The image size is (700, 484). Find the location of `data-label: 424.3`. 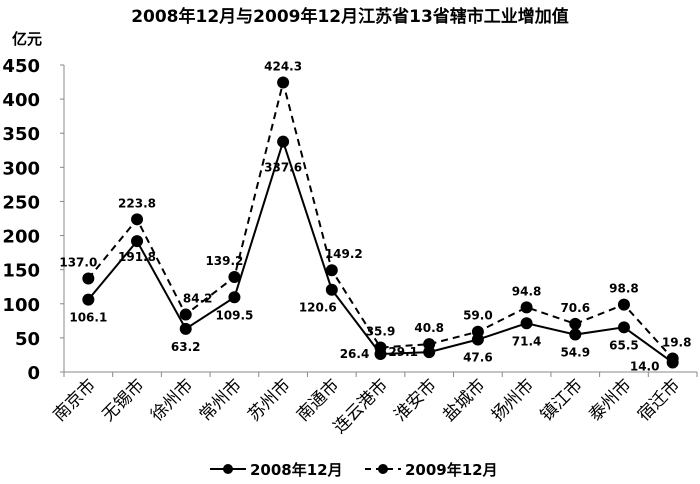

data-label: 424.3 is located at coordinates (283, 67).